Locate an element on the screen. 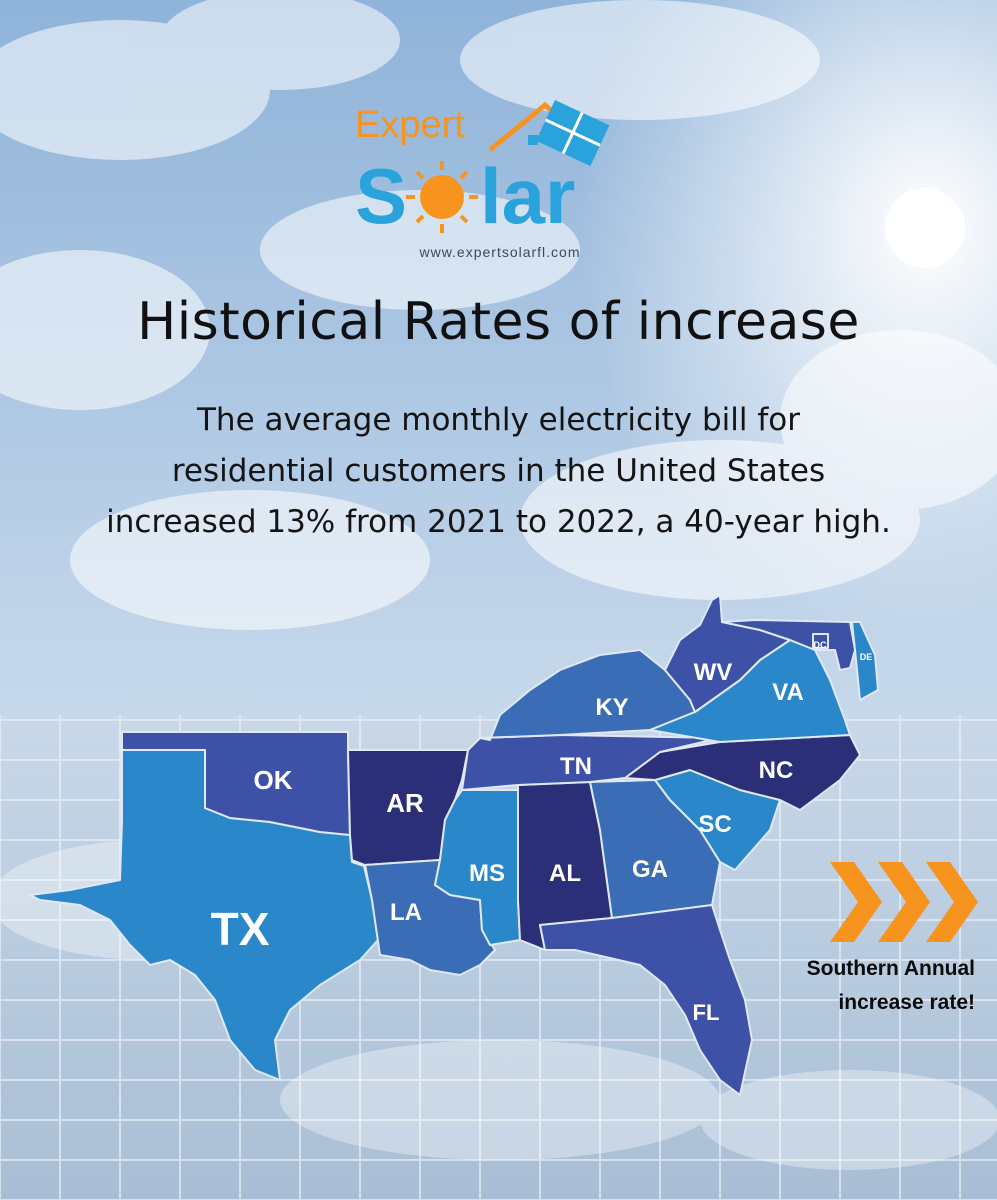 The width and height of the screenshot is (997, 1200). callout-line-1: Southern Annual is located at coordinates (890, 968).